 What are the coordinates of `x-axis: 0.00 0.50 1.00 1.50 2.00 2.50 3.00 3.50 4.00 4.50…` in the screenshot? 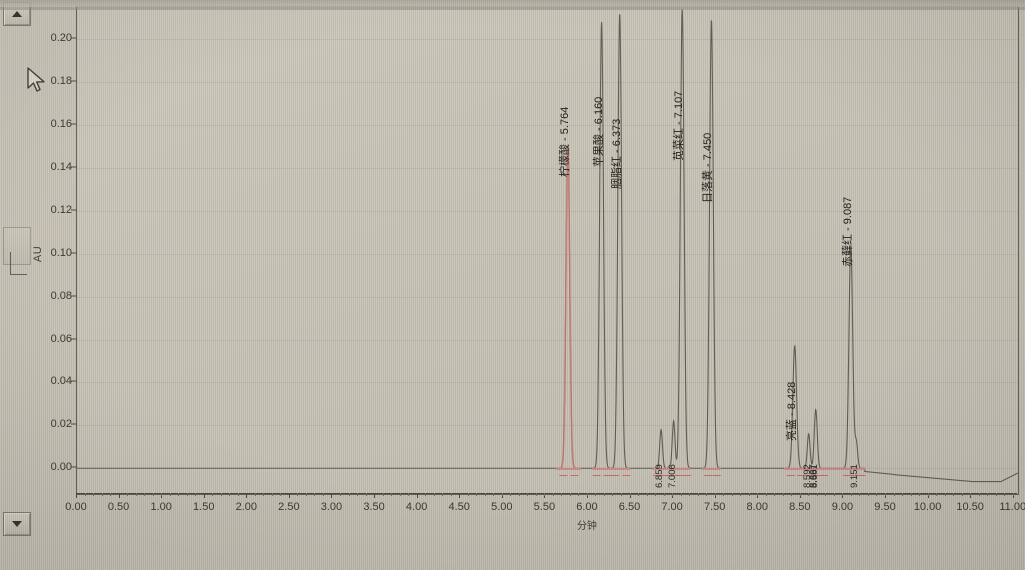 It's located at (545, 512).